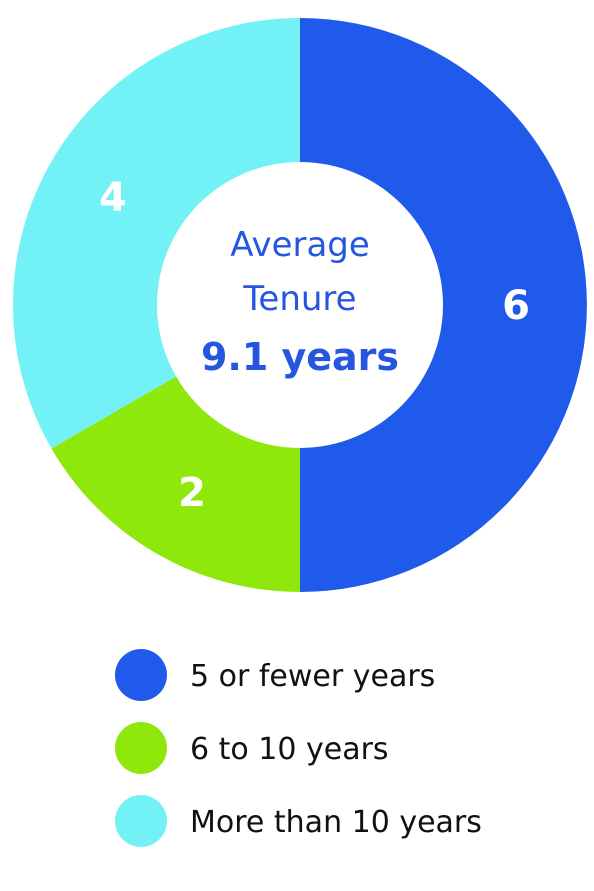 This screenshot has width=594, height=891. I want to click on center-label-average: Average, so click(300, 245).